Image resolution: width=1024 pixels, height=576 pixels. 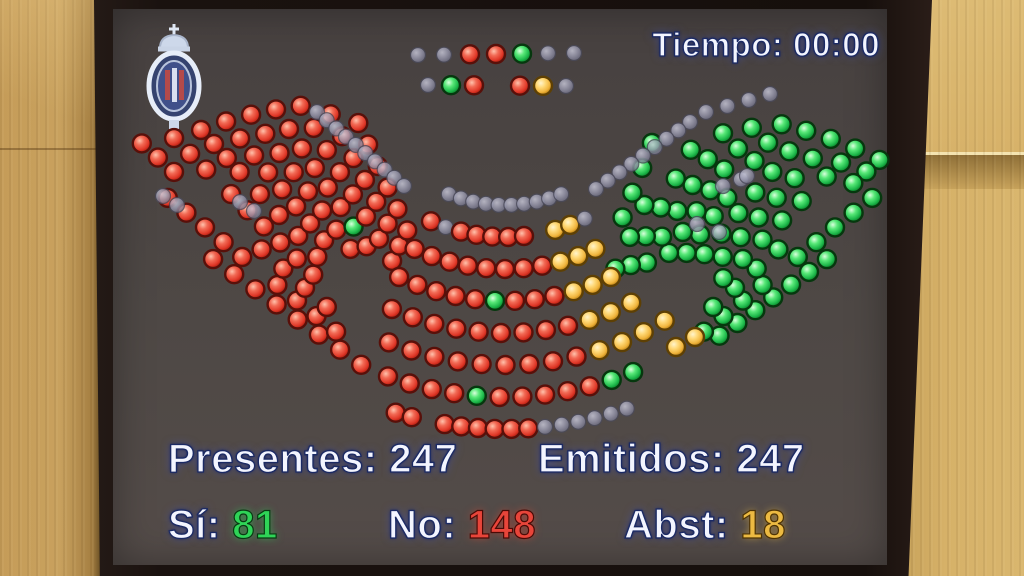 What do you see at coordinates (763, 524) in the screenshot?
I see `abst-value: 18` at bounding box center [763, 524].